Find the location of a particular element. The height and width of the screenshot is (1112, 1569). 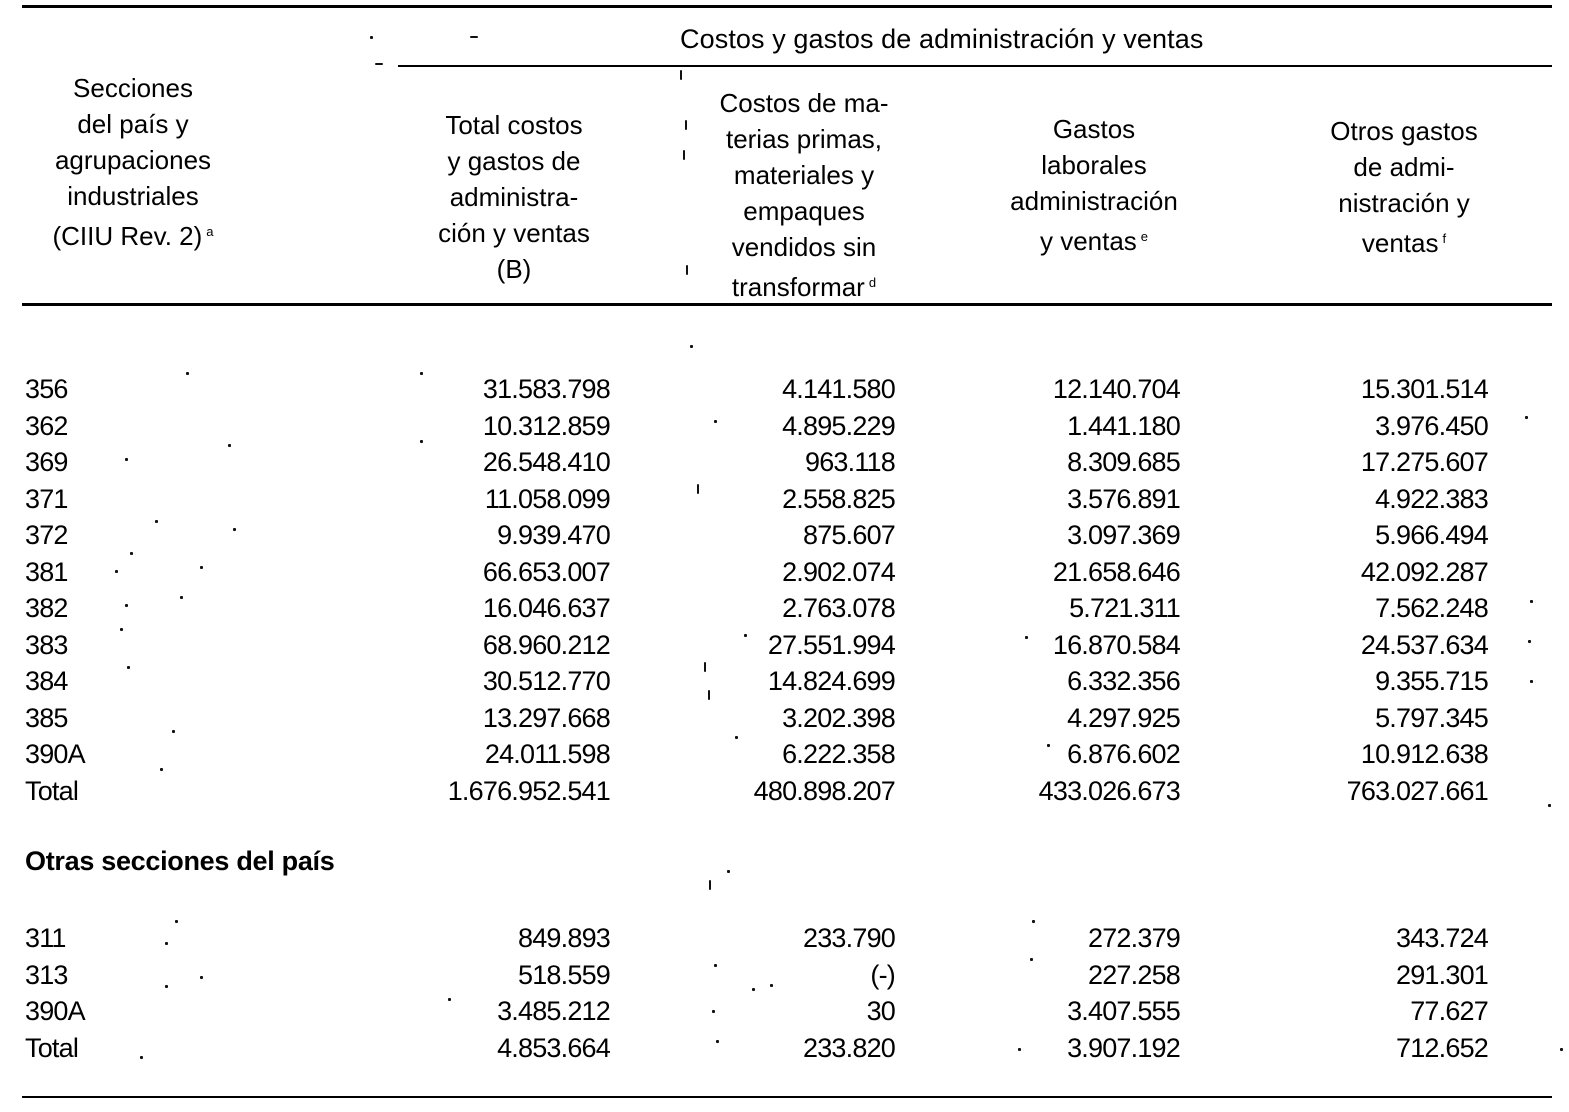

header-line: y ventas e is located at coordinates (1094, 239).